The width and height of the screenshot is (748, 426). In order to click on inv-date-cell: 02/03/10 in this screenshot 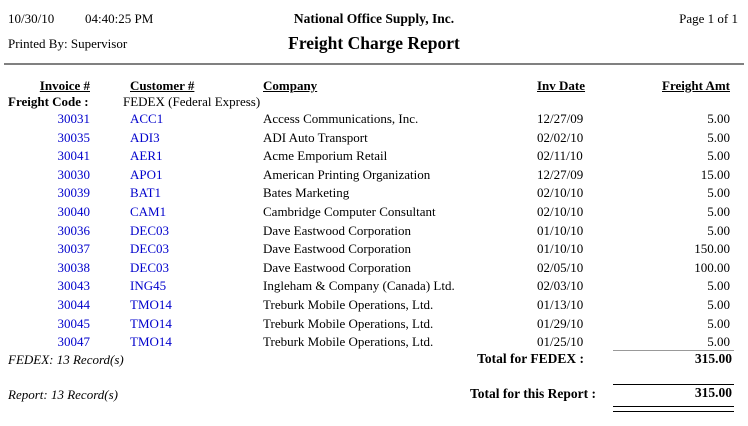, I will do `click(560, 286)`.